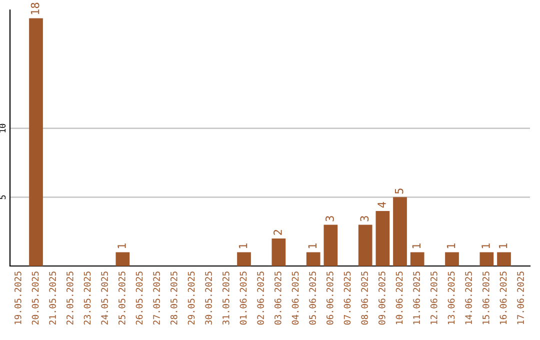 The height and width of the screenshot is (340, 540). Describe the element at coordinates (278, 232) in the screenshot. I see `data-label: 2` at that location.